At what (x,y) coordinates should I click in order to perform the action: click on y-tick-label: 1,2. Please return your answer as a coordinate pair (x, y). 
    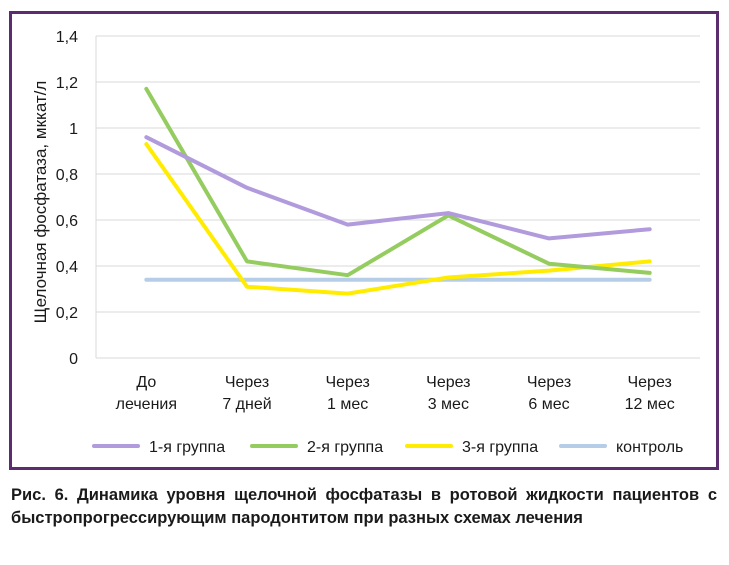
    Looking at the image, I should click on (67, 83).